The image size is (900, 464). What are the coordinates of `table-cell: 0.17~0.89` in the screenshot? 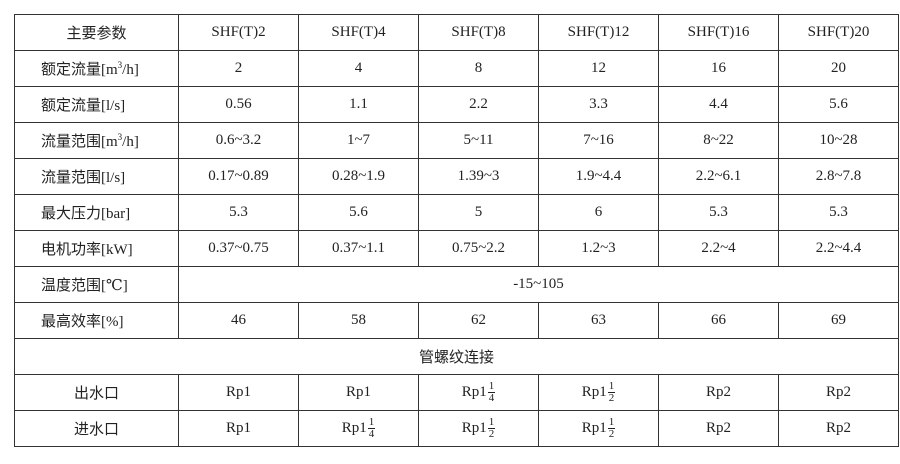 It's located at (238, 176).